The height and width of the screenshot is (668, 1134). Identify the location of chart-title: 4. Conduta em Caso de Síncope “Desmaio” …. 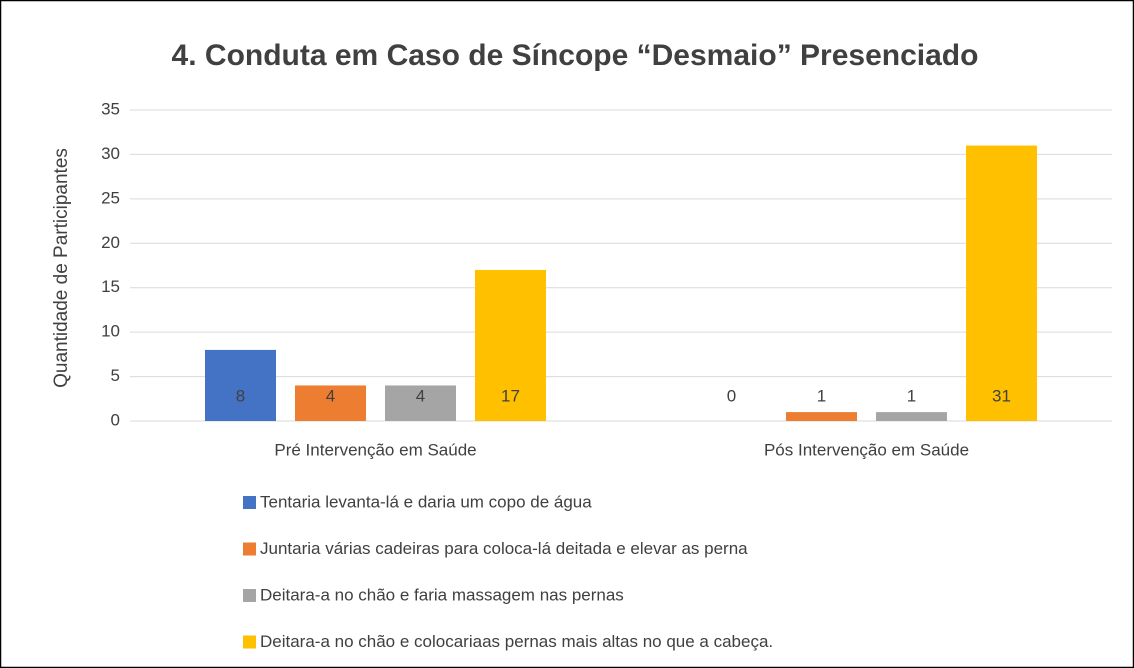
(575, 55).